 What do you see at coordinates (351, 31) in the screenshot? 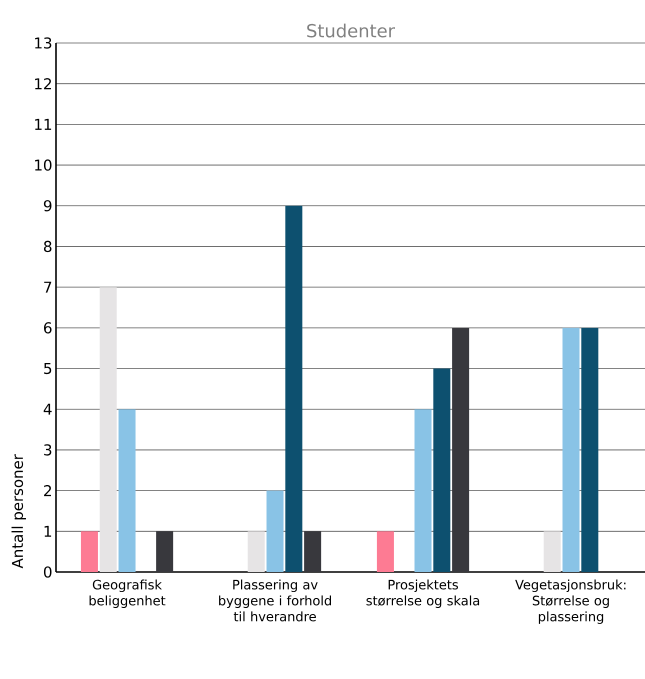
I see `chart-title: Studenter` at bounding box center [351, 31].